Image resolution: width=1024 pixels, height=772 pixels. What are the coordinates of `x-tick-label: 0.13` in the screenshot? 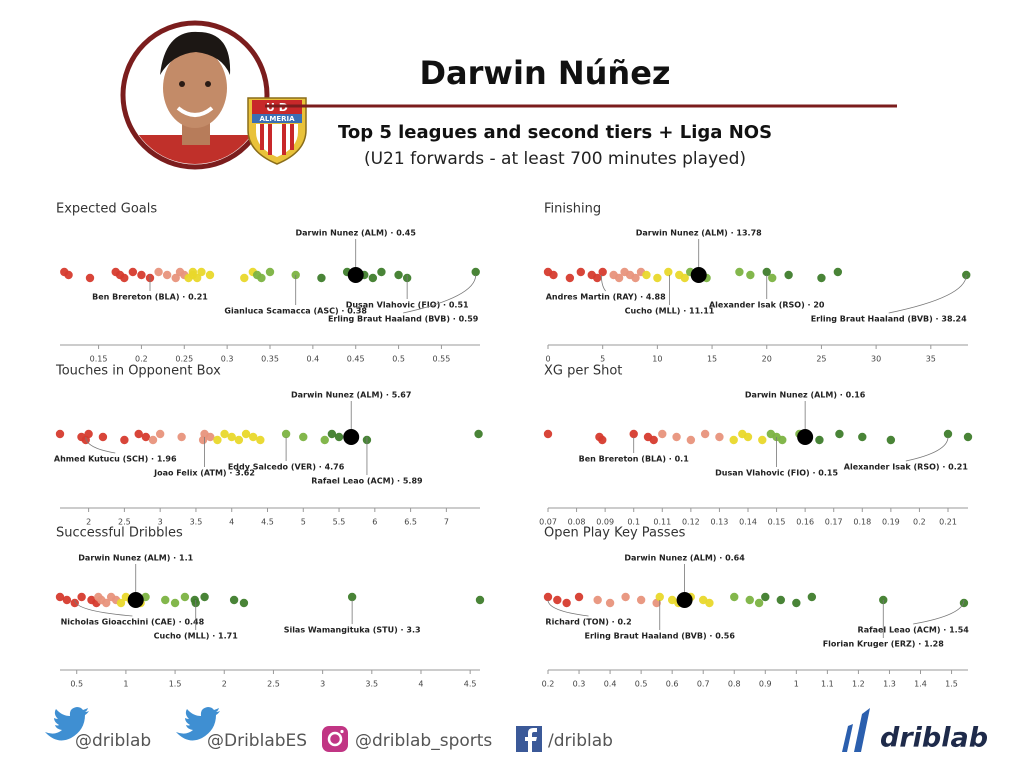 It's located at (720, 522).